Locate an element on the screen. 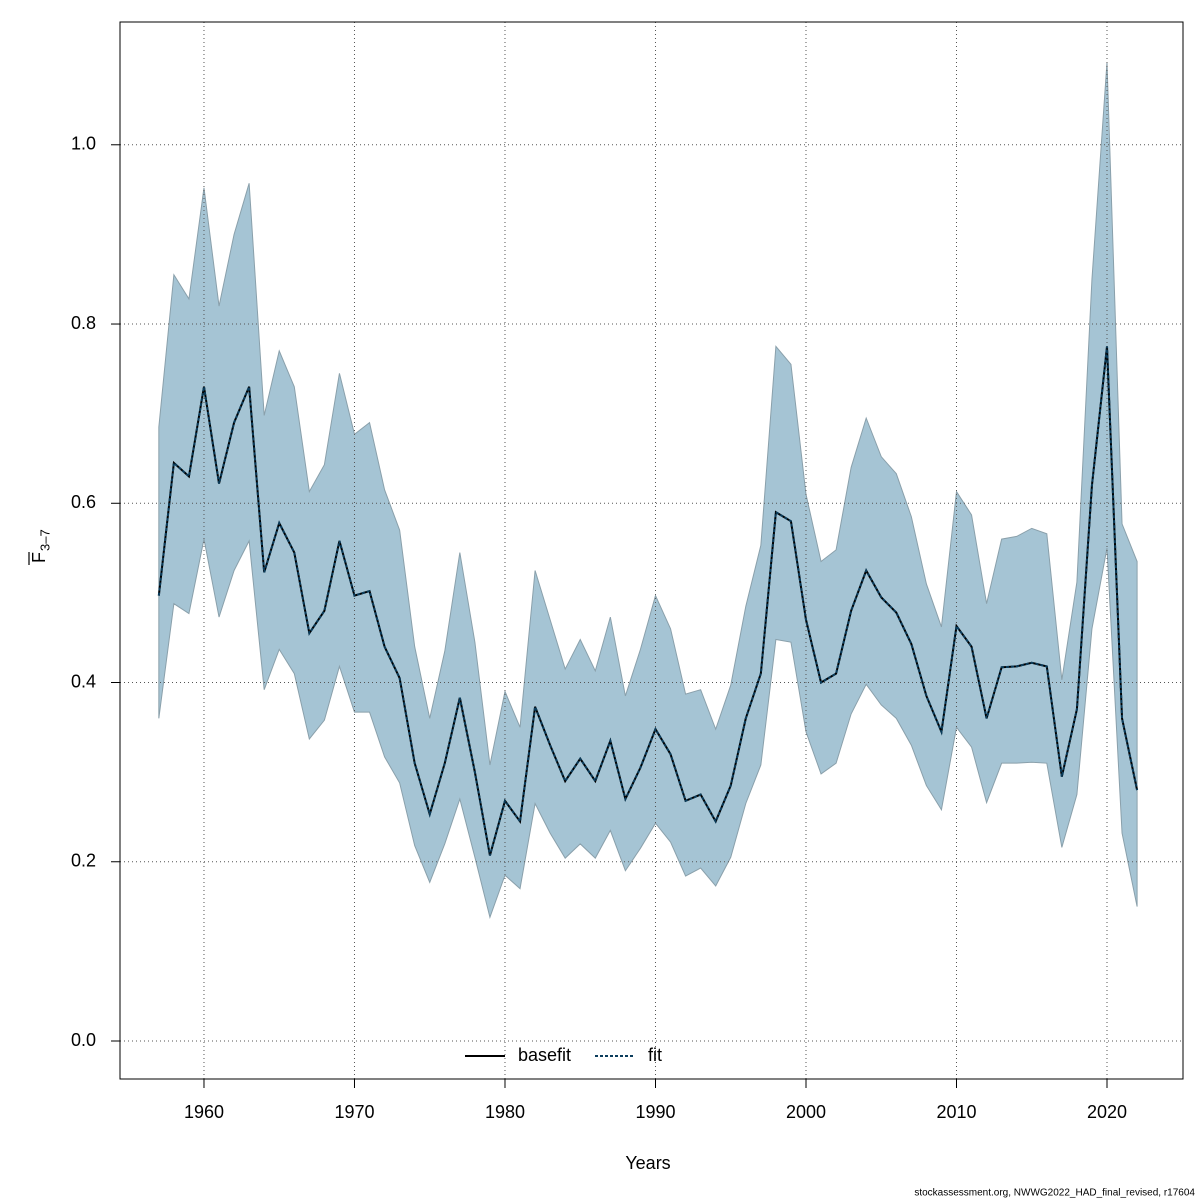 This screenshot has width=1200, height=1200. legend-label: fit is located at coordinates (655, 1055).